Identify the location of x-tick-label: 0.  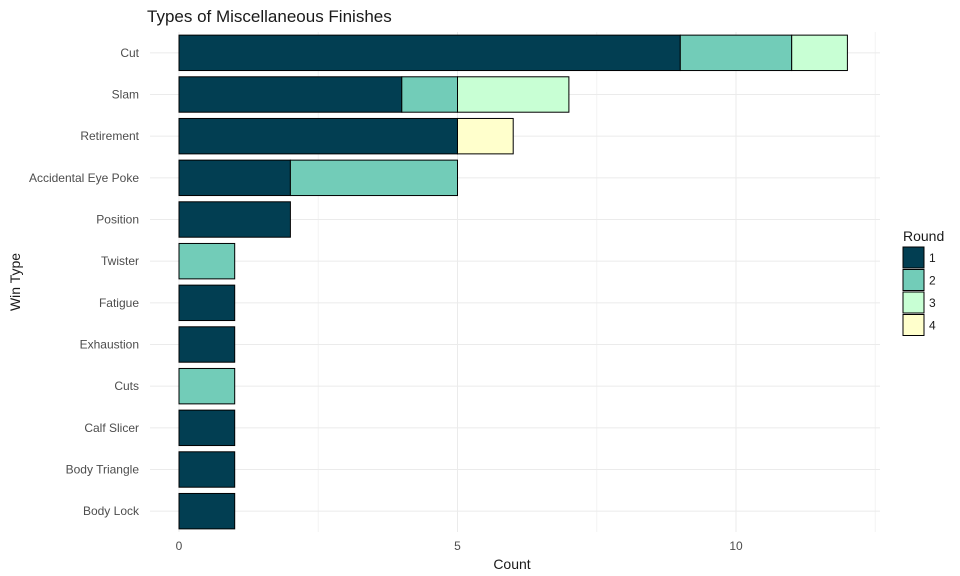
(179, 546).